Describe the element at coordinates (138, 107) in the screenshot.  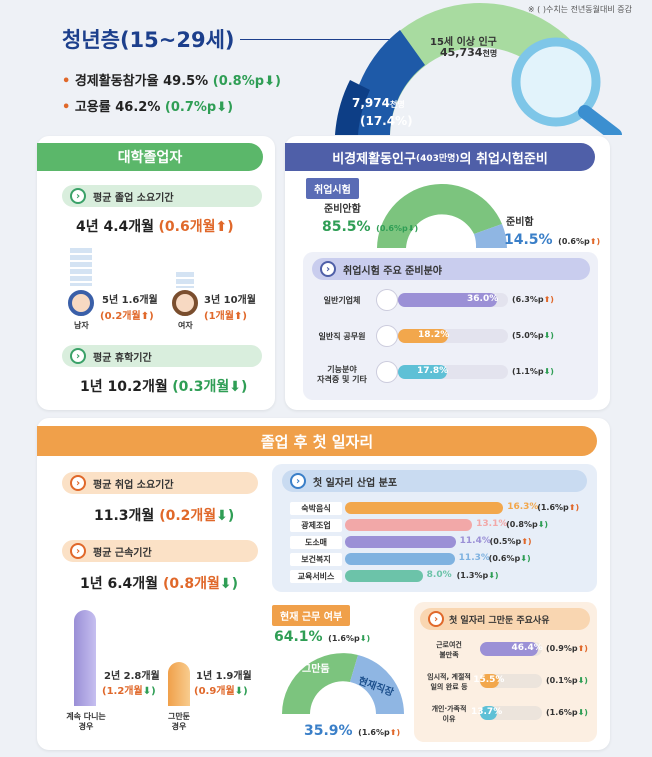
I see `emp-value: 46.2%` at that location.